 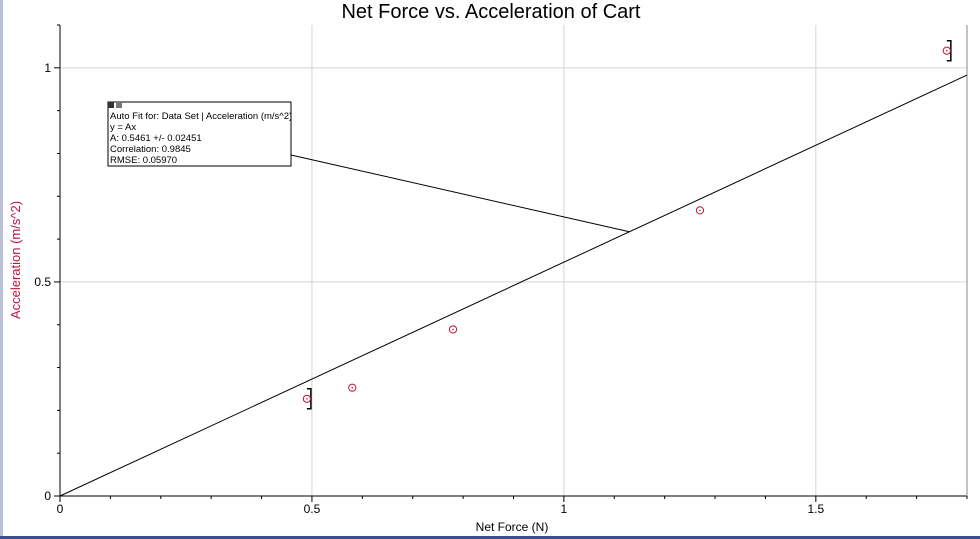 I want to click on fit-info-line: Correlation: 0.9845, so click(x=150, y=149).